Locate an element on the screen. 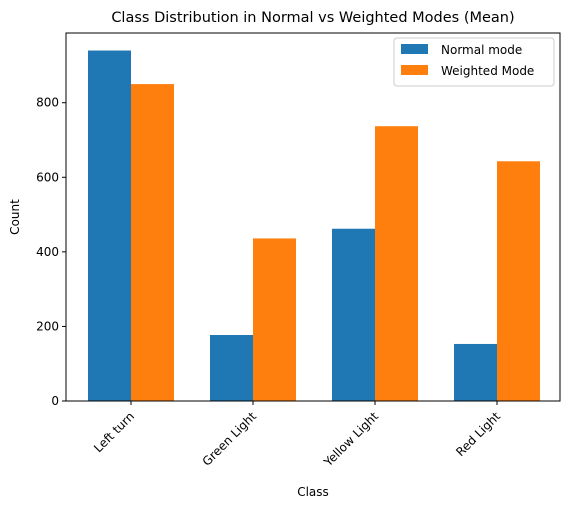  y-axis-label: Count is located at coordinates (15, 217).